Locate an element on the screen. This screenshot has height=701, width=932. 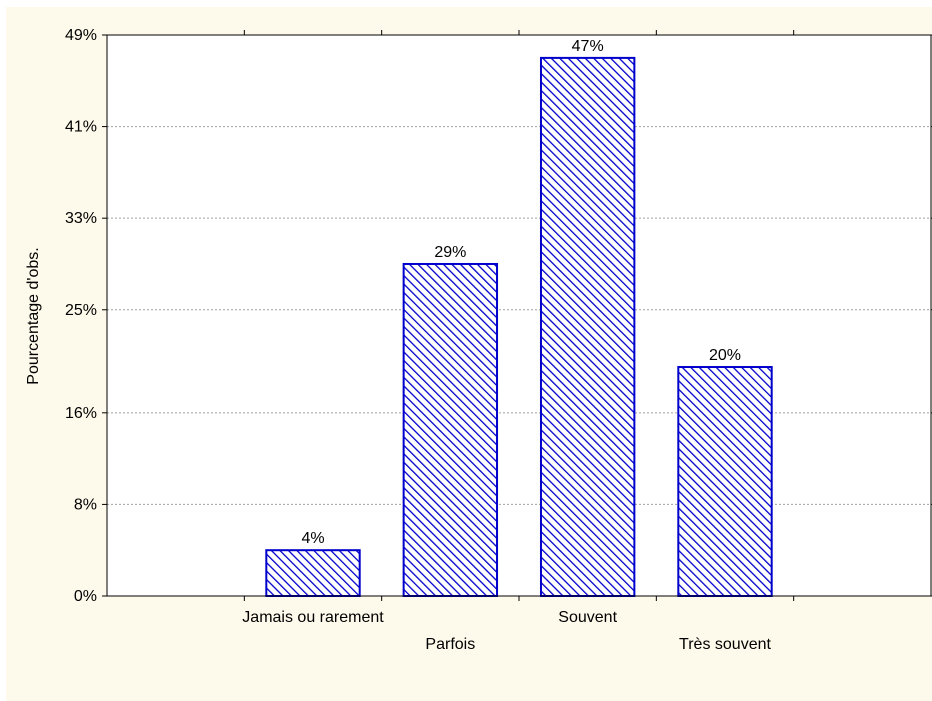
data-label: 4% is located at coordinates (312, 538).